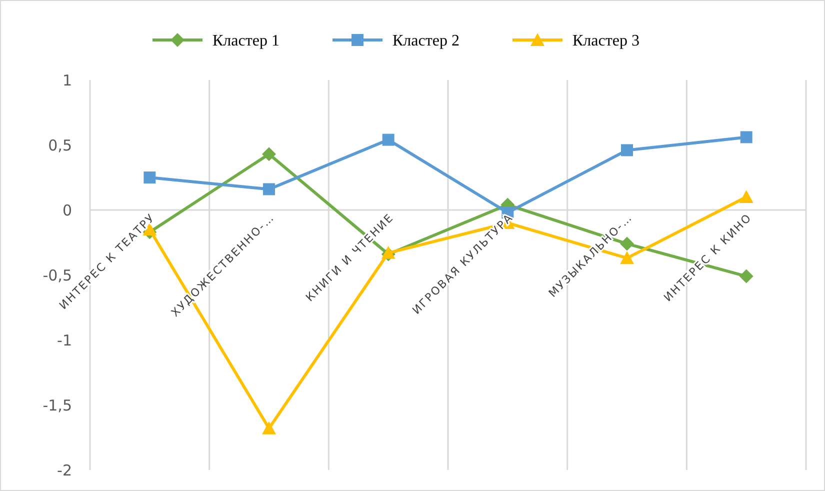  I want to click on y-tick-label: 1, so click(67, 80).